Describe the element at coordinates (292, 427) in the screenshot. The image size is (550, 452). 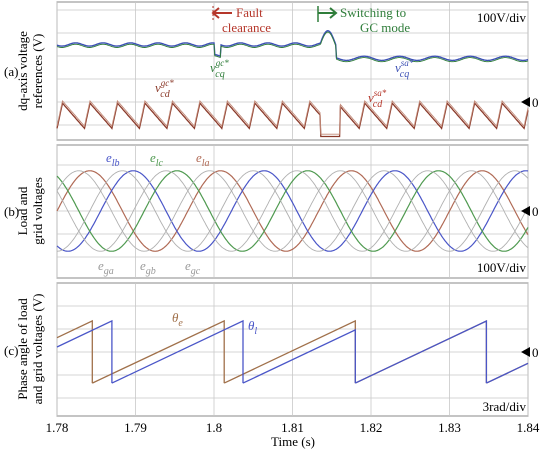
I see `x-tick-label: 1.81` at that location.